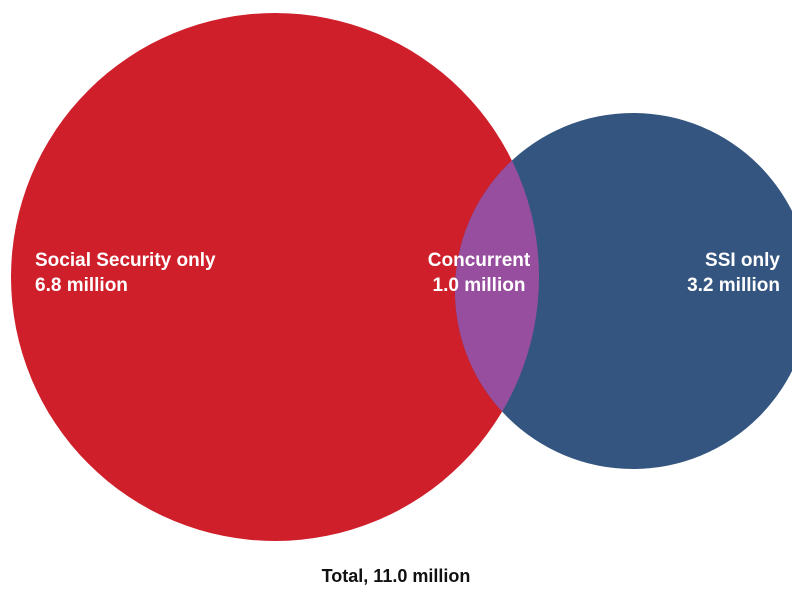  I want to click on concurrent-value: 1.0 million, so click(479, 285).